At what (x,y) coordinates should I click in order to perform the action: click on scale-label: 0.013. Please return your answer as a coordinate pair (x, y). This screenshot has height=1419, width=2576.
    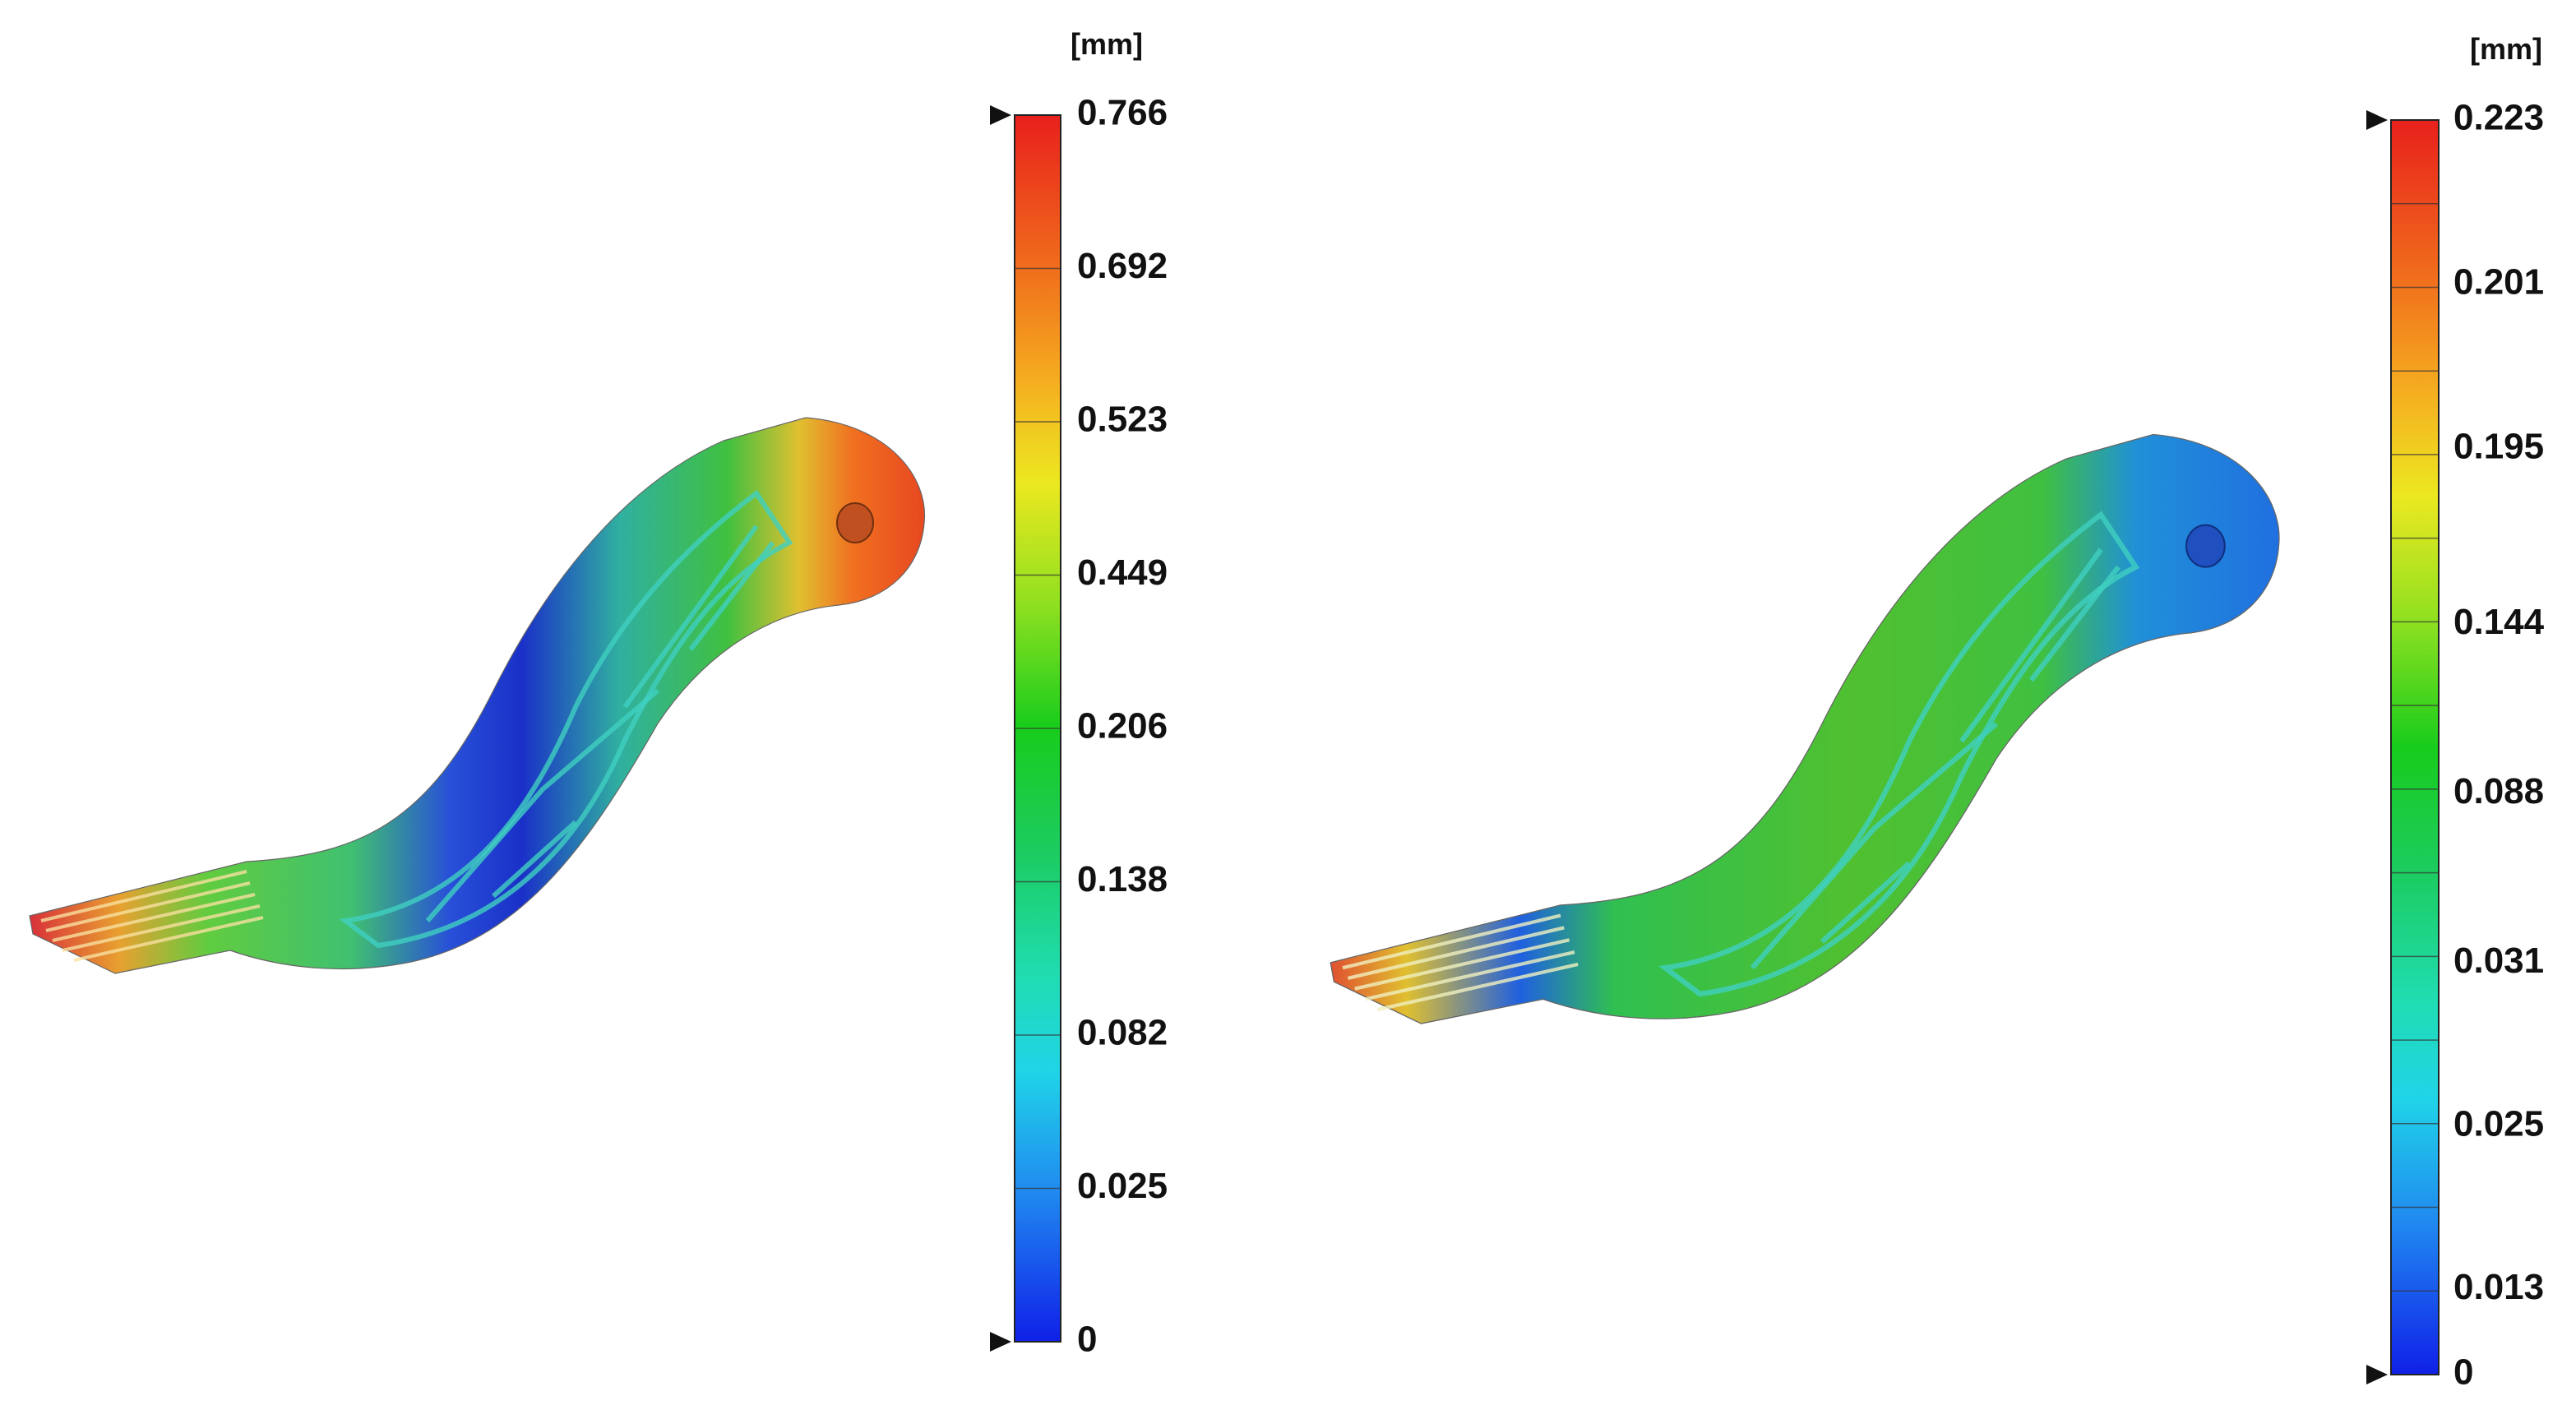
    Looking at the image, I should click on (2498, 1287).